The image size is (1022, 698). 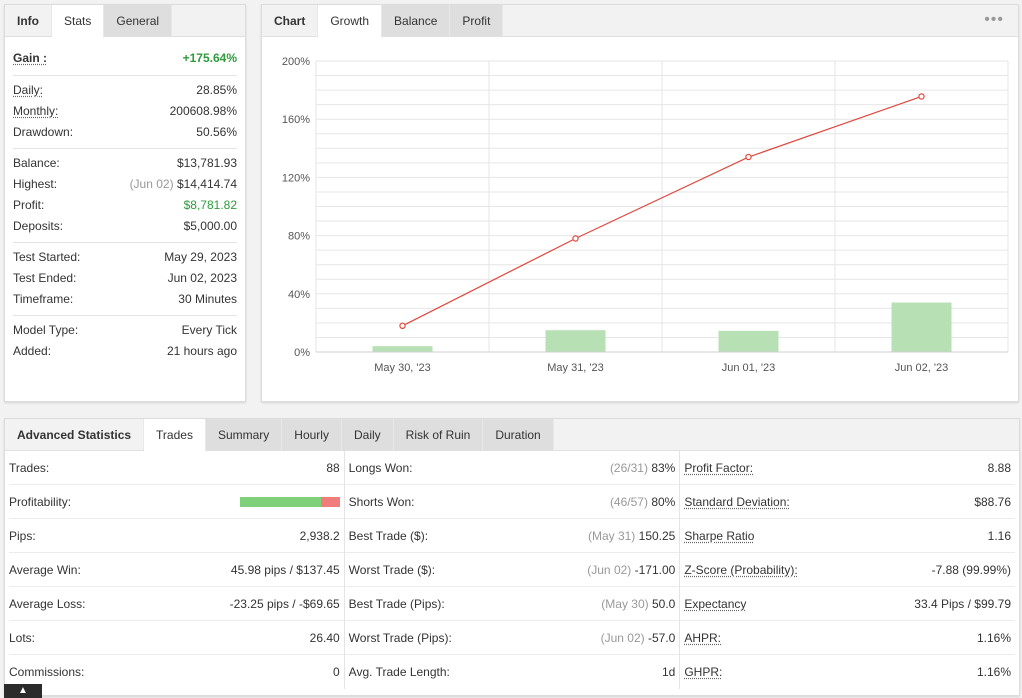 I want to click on stat-value-wrap: (May 30) 50.0, so click(x=638, y=604).